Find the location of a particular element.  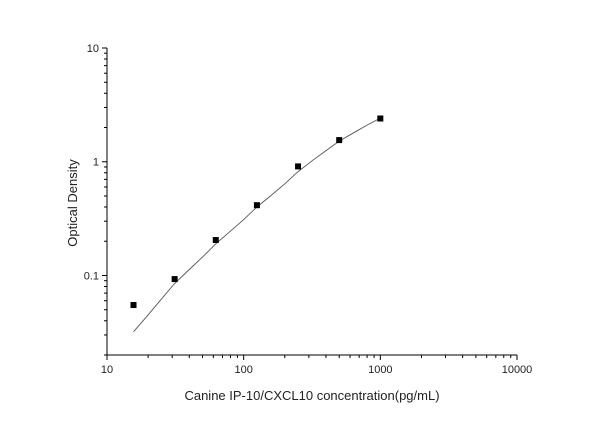

y-axis-title: Optical Density is located at coordinates (72, 203).